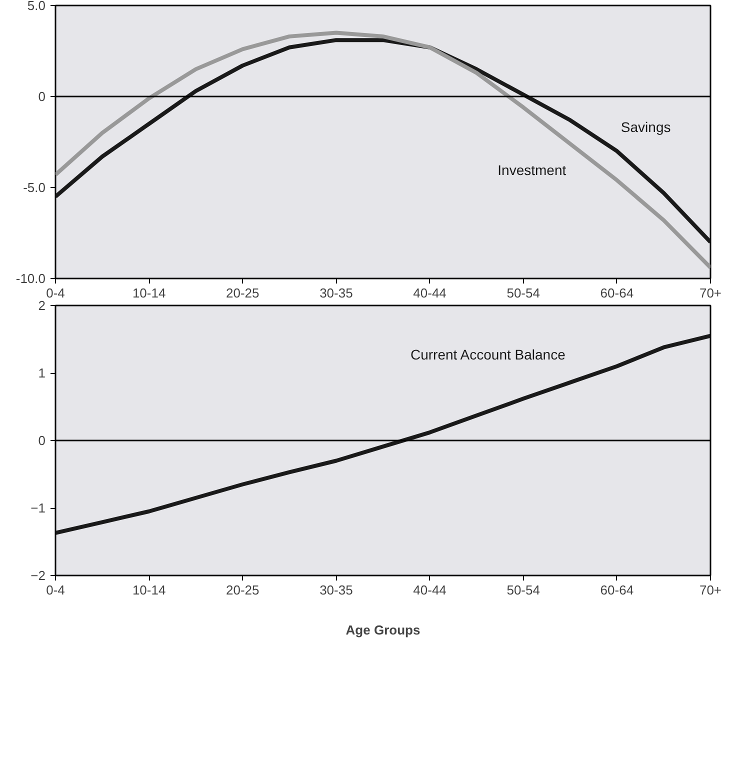 This screenshot has width=736, height=758. Describe the element at coordinates (383, 630) in the screenshot. I see `x-axis-title: Age Groups` at that location.